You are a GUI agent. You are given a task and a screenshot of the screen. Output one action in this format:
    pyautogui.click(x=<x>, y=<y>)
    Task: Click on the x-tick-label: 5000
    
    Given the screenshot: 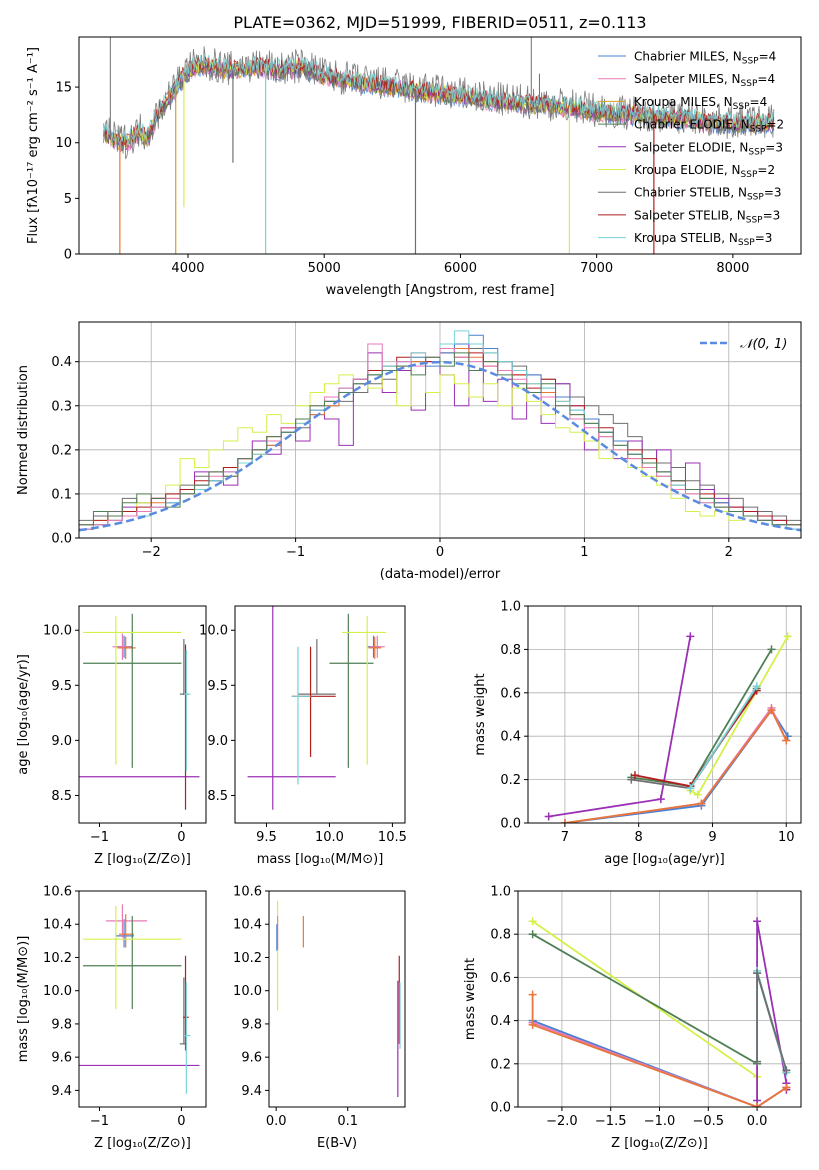 What is the action you would take?
    pyautogui.click(x=324, y=268)
    